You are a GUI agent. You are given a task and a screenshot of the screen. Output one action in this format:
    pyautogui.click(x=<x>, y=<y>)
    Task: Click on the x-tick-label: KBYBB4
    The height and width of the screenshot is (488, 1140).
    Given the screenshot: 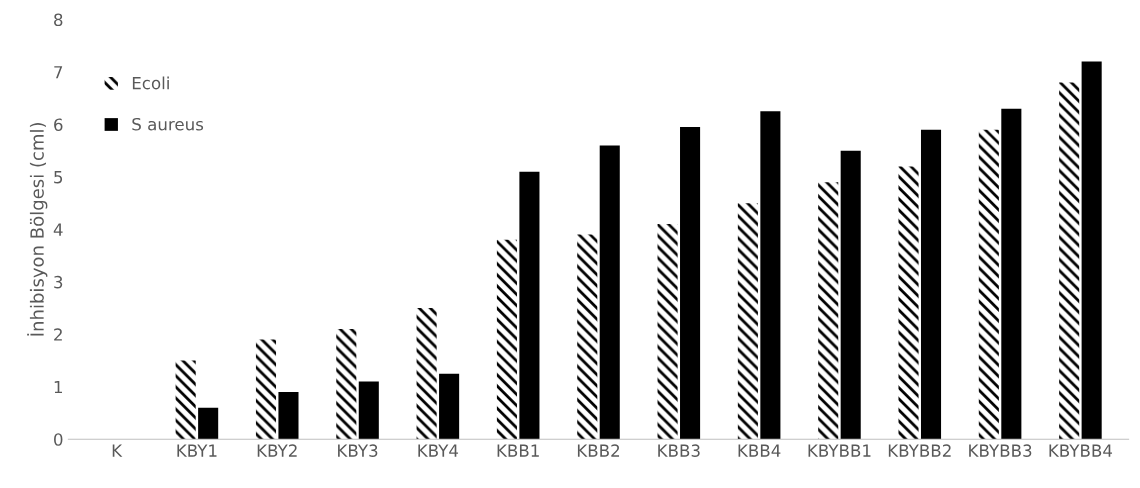 What is the action you would take?
    pyautogui.click(x=1081, y=450)
    